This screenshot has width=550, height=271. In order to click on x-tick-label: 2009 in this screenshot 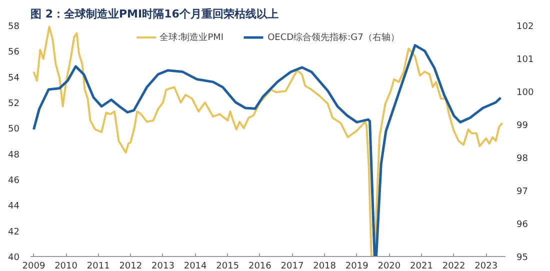, I will do `click(34, 266)`.